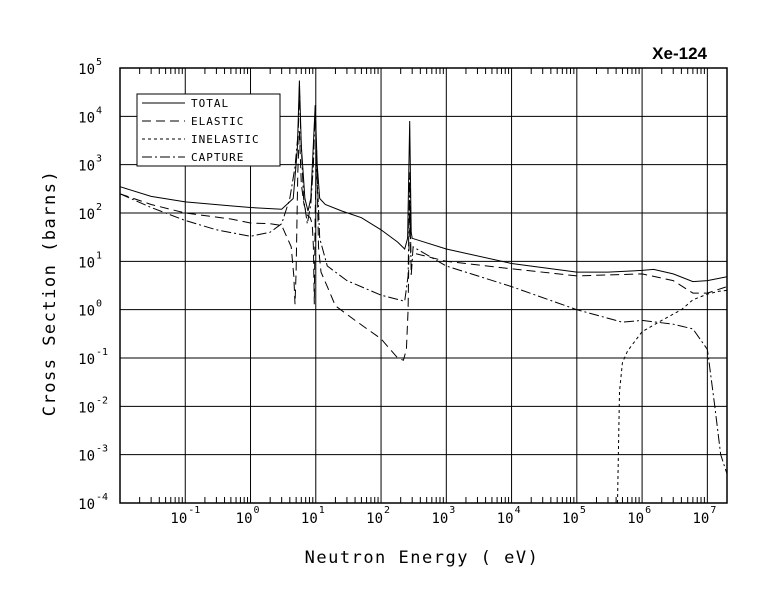 The height and width of the screenshot is (590, 780). I want to click on x-tick-label-exponent: 7, so click(713, 510).